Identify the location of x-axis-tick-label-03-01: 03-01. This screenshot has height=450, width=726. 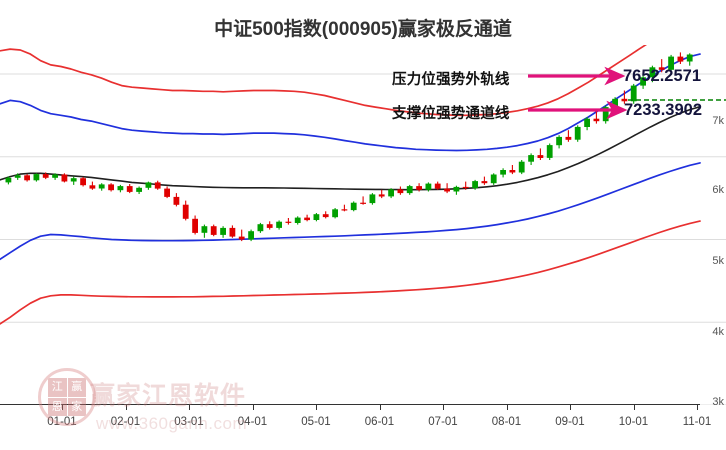
(189, 422).